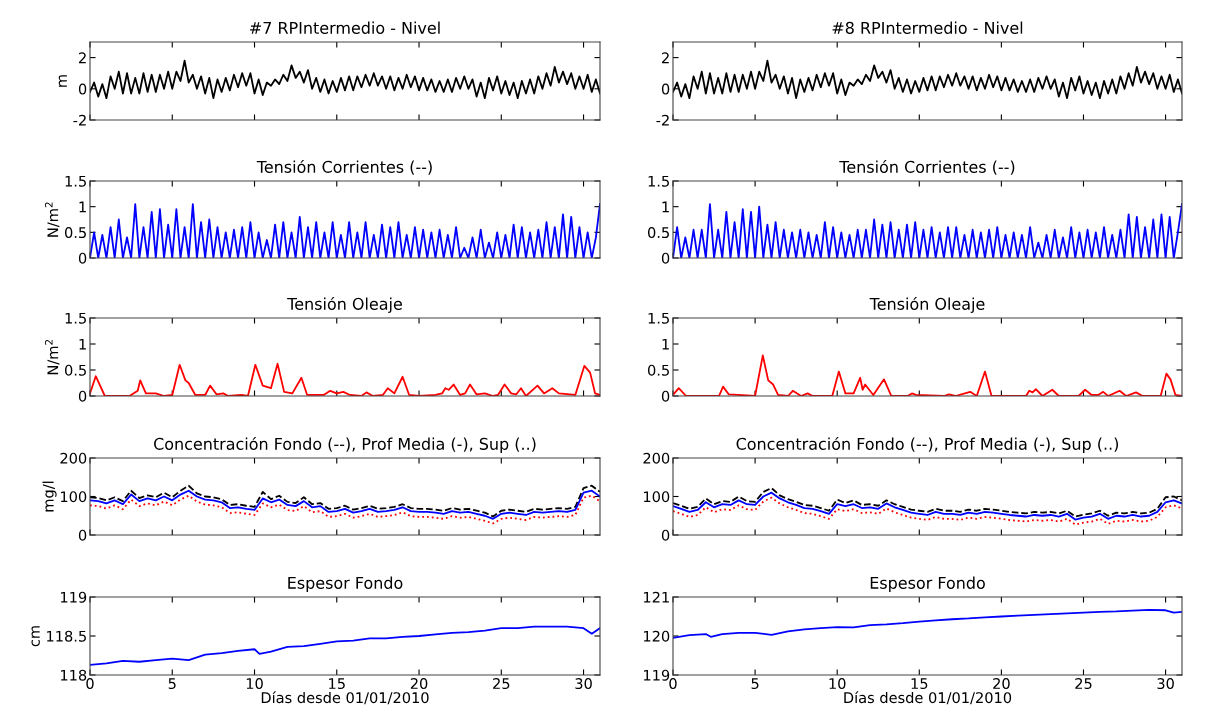  I want to click on chart-title: #8 RPIntermedio - Nivel, so click(927, 27).